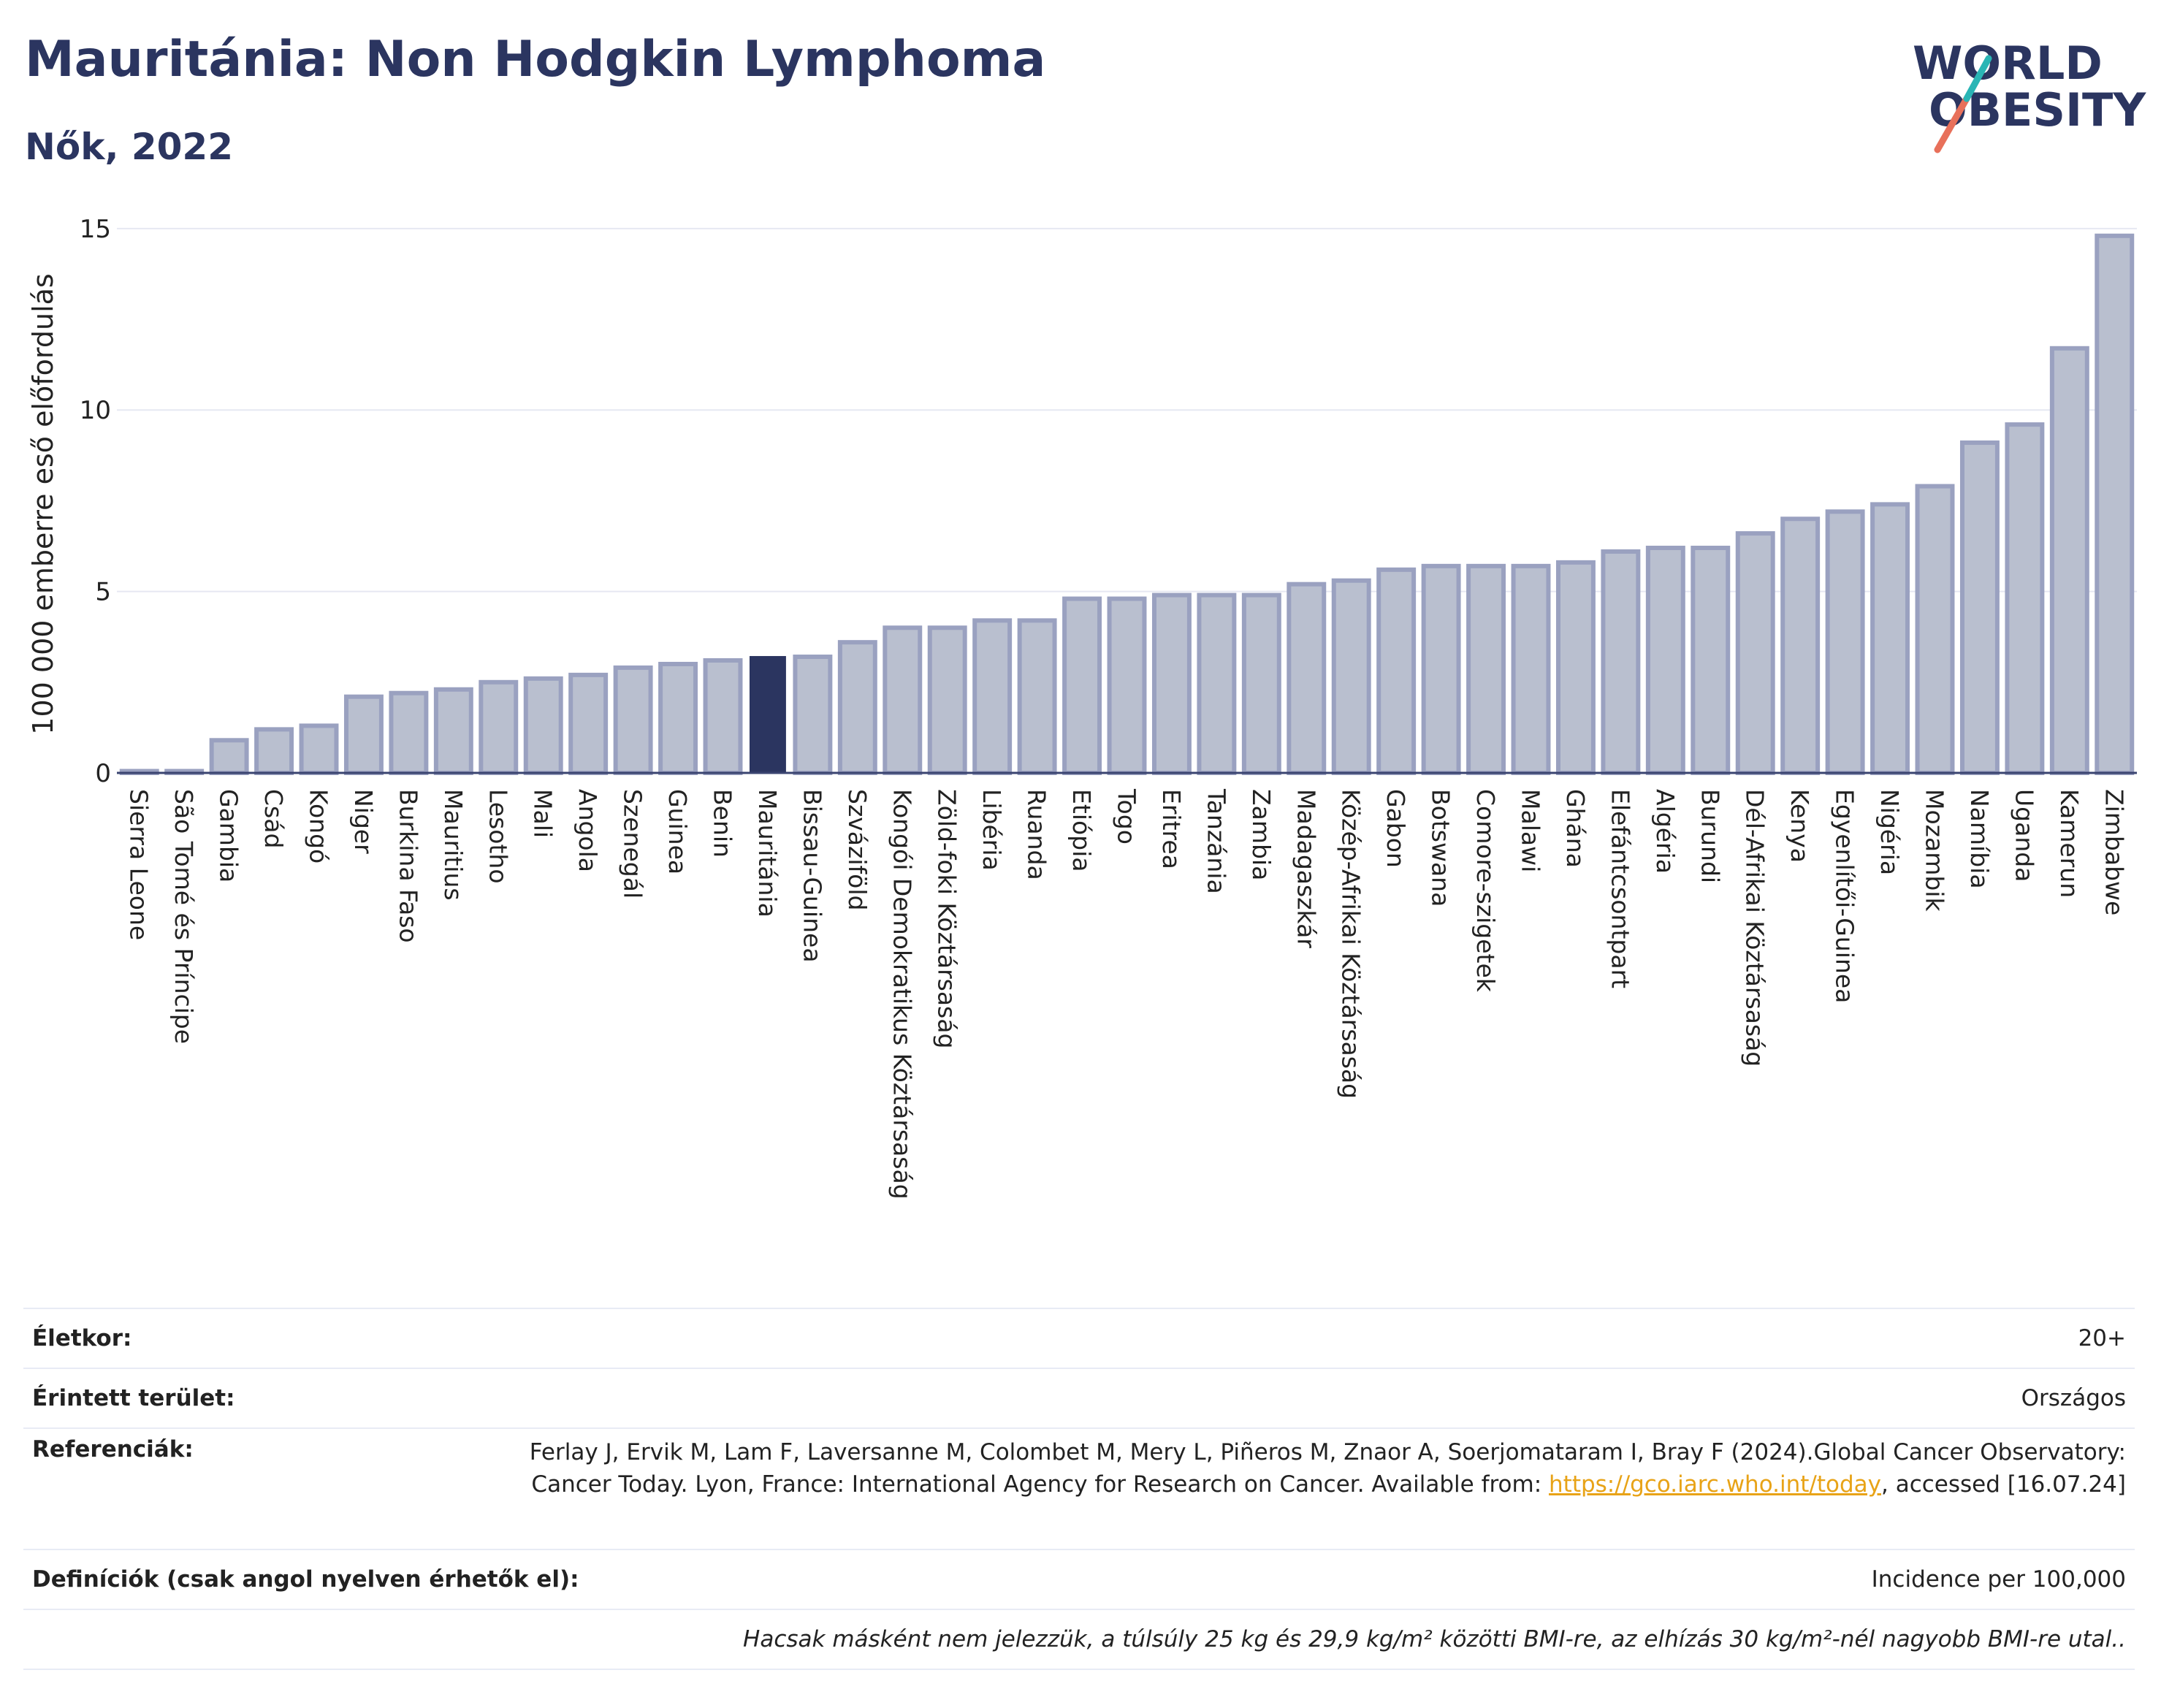 The height and width of the screenshot is (1708, 2161). I want to click on y-axis-label: 100 000 emberre eső előfordulás, so click(43, 503).